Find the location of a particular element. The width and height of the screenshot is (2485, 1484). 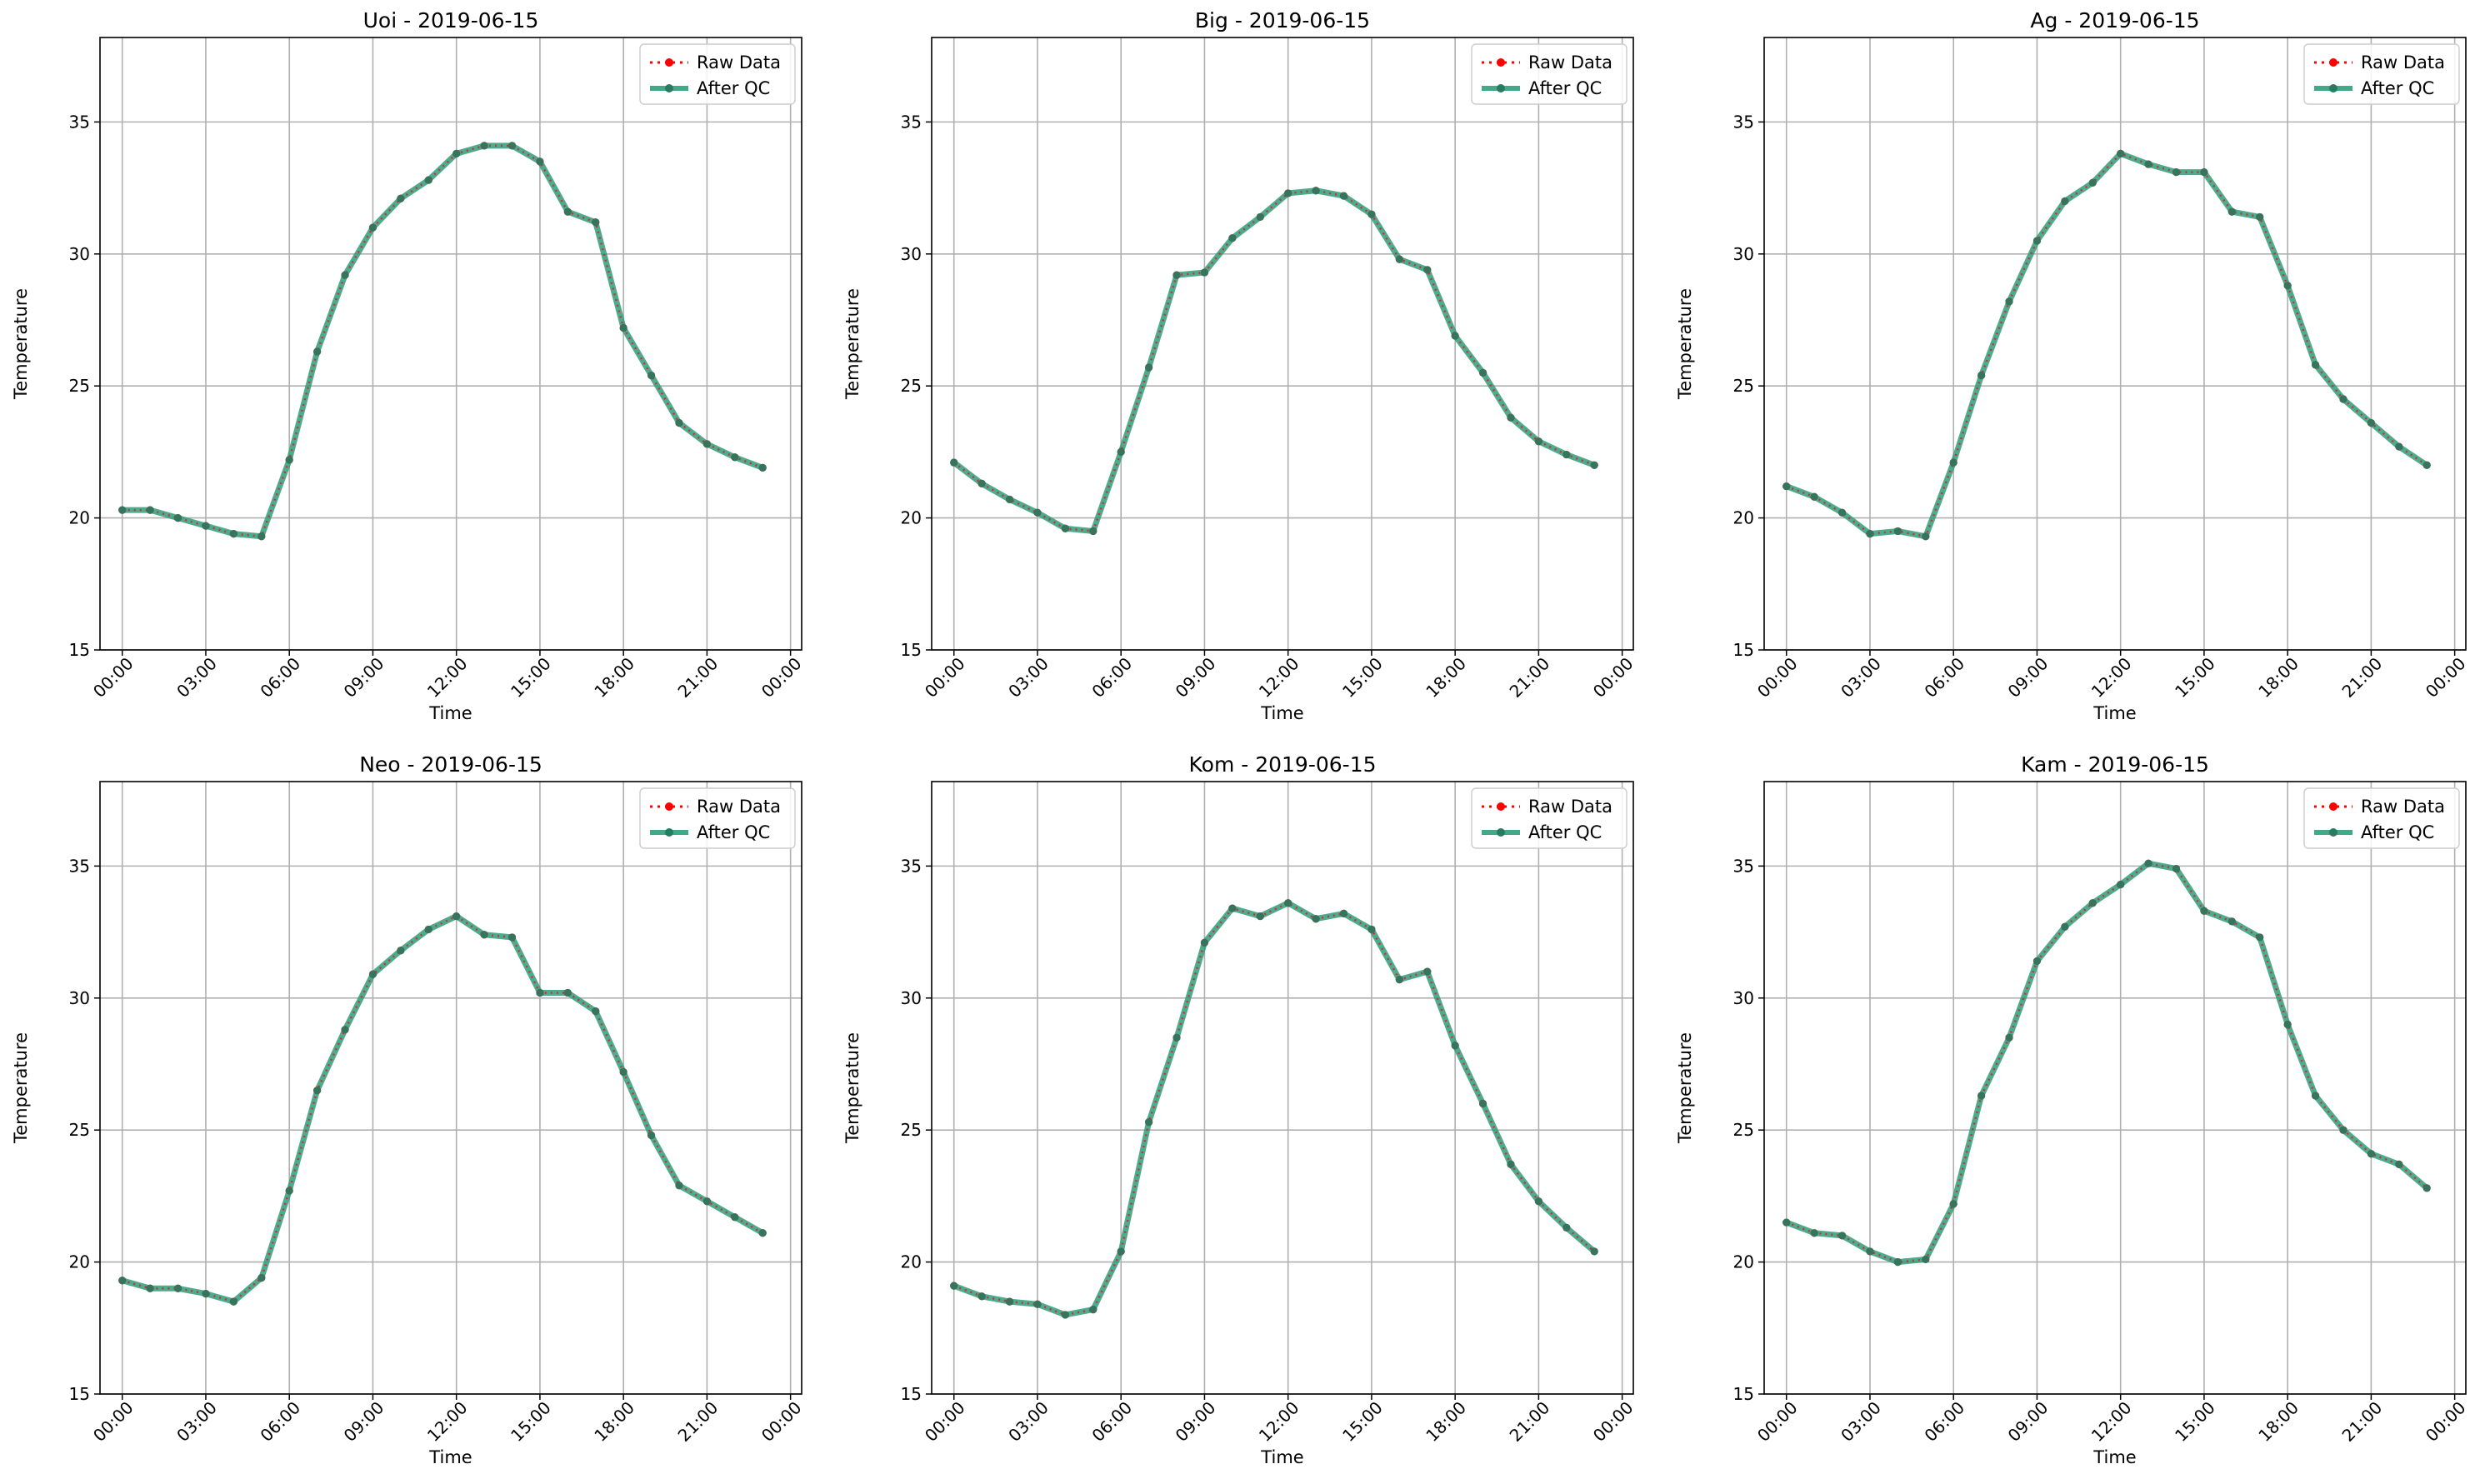

legend: Raw Data After QC is located at coordinates (2381, 818).